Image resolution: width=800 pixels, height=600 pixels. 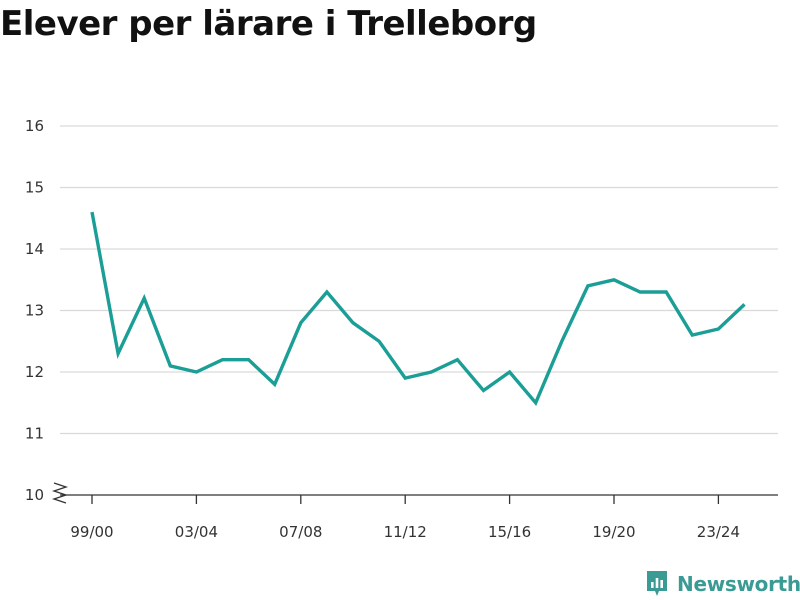 What do you see at coordinates (268, 24) in the screenshot?
I see `chart-title: Elever per lärare i Trelleborg` at bounding box center [268, 24].